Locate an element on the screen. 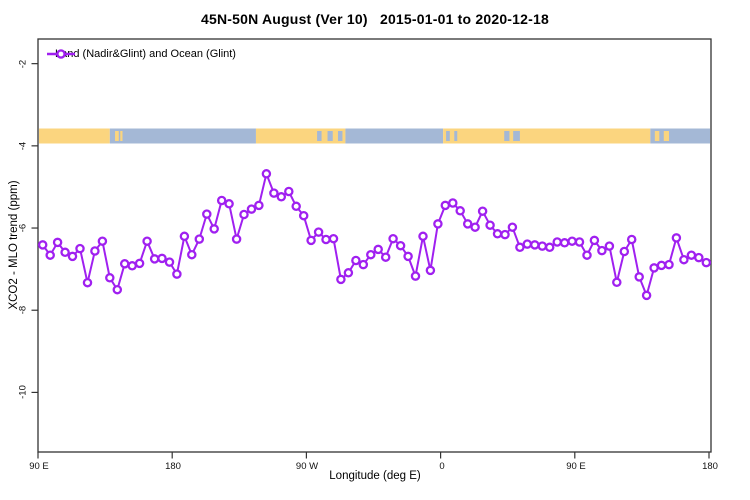 This screenshot has width=750, height=500. legend: Land (Nadir&Glint) and Ocean (Glint) is located at coordinates (141, 54).